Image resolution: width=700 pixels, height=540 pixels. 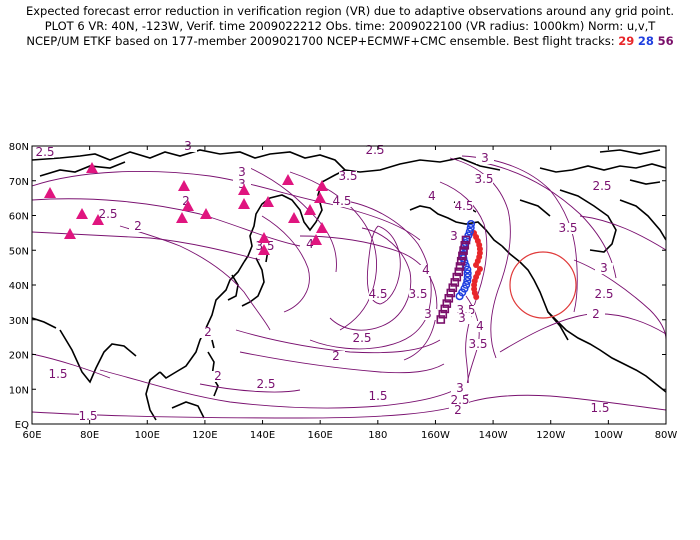 What do you see at coordinates (543, 285) in the screenshot?
I see `verification-region-circle` at bounding box center [543, 285].